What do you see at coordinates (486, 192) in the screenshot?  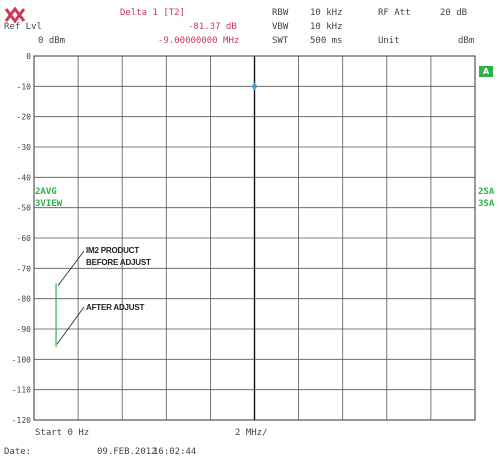 I see `trace-mode-right-1: 2SA` at bounding box center [486, 192].